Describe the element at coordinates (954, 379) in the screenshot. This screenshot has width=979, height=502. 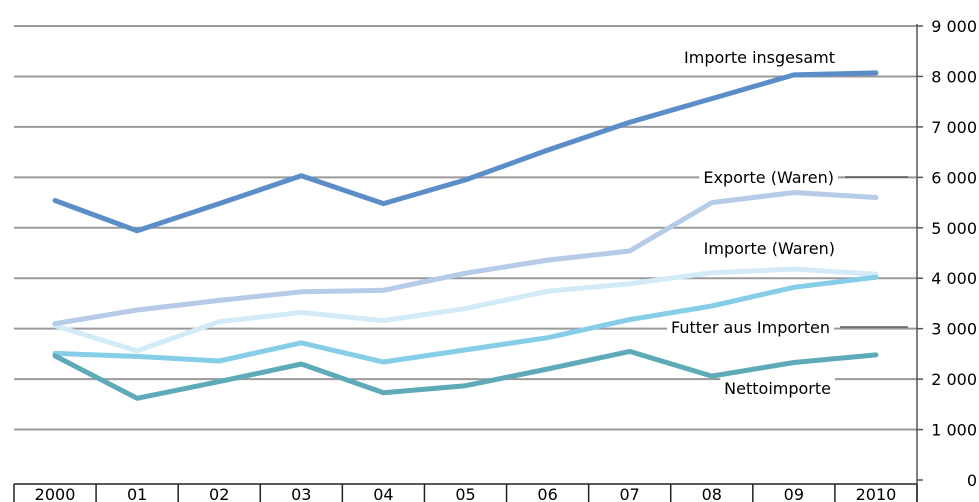
I see `y-tick-label: 2 000` at that location.